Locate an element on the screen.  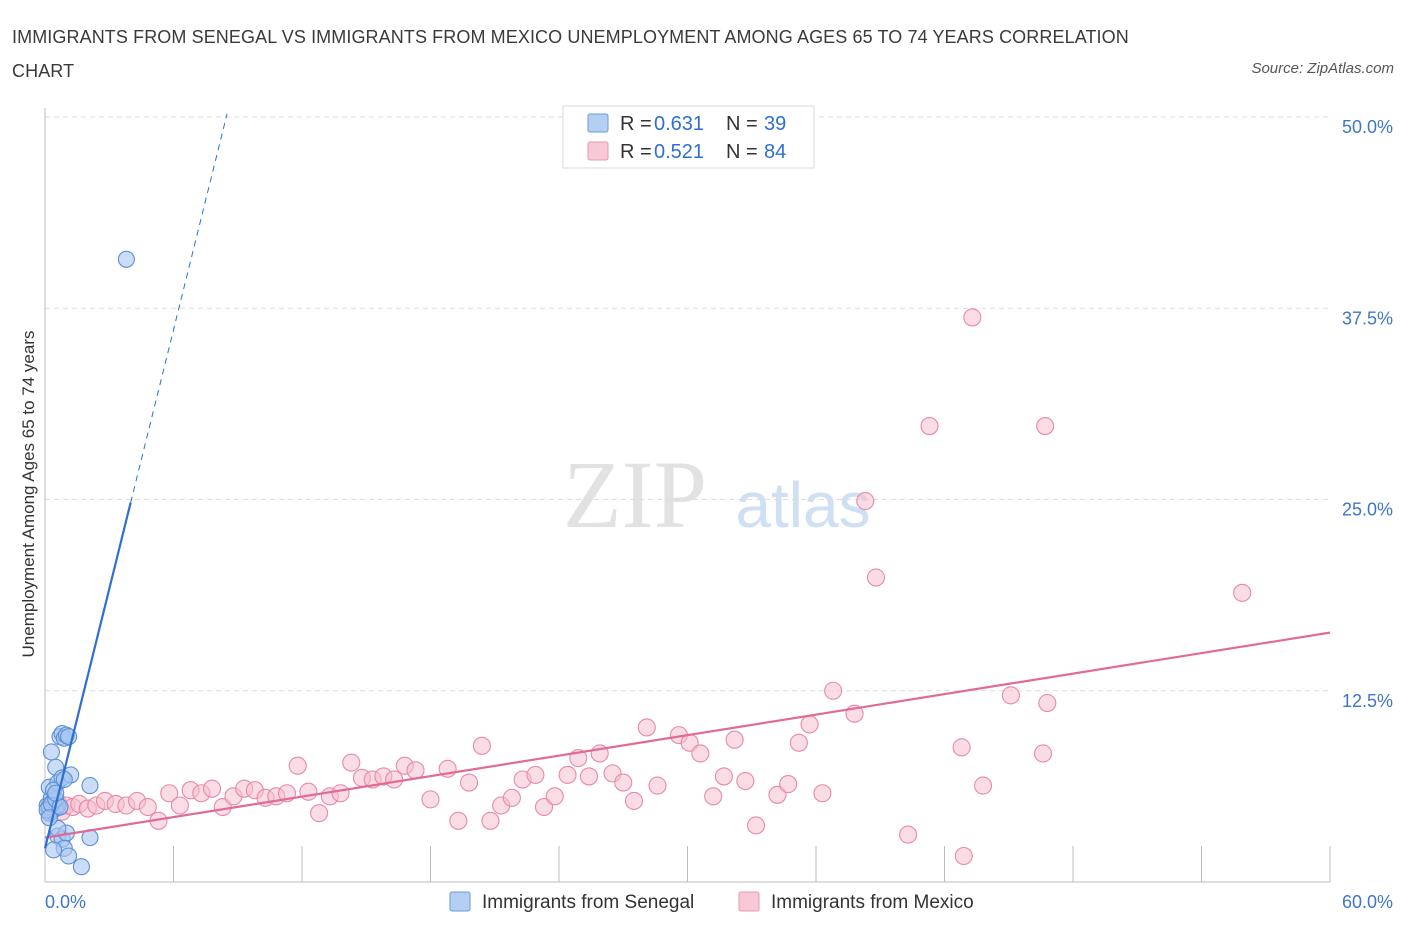
y-tick-label: 50.0% is located at coordinates (1367, 127).